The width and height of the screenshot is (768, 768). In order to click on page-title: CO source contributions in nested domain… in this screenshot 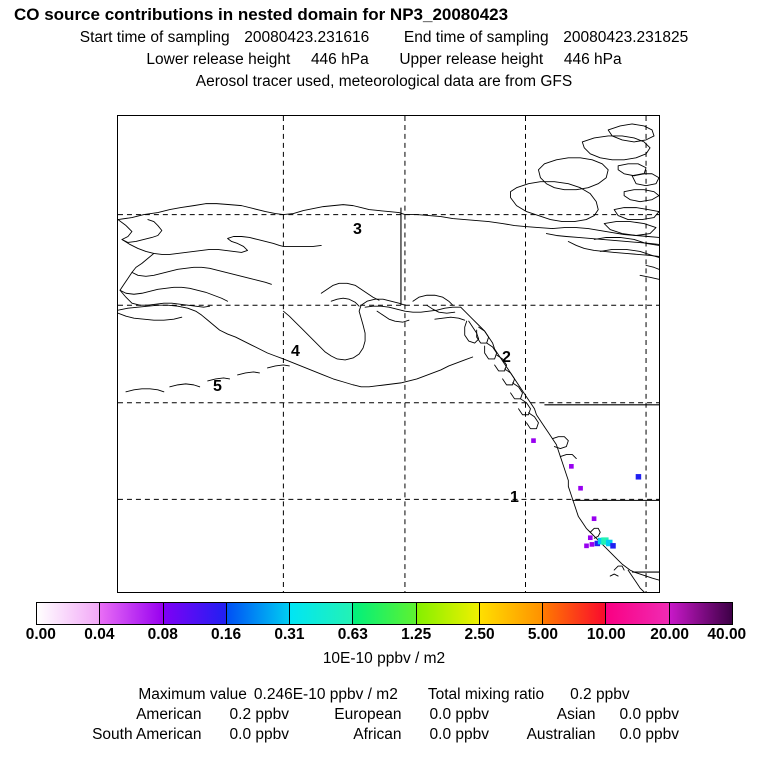, I will do `click(261, 14)`.